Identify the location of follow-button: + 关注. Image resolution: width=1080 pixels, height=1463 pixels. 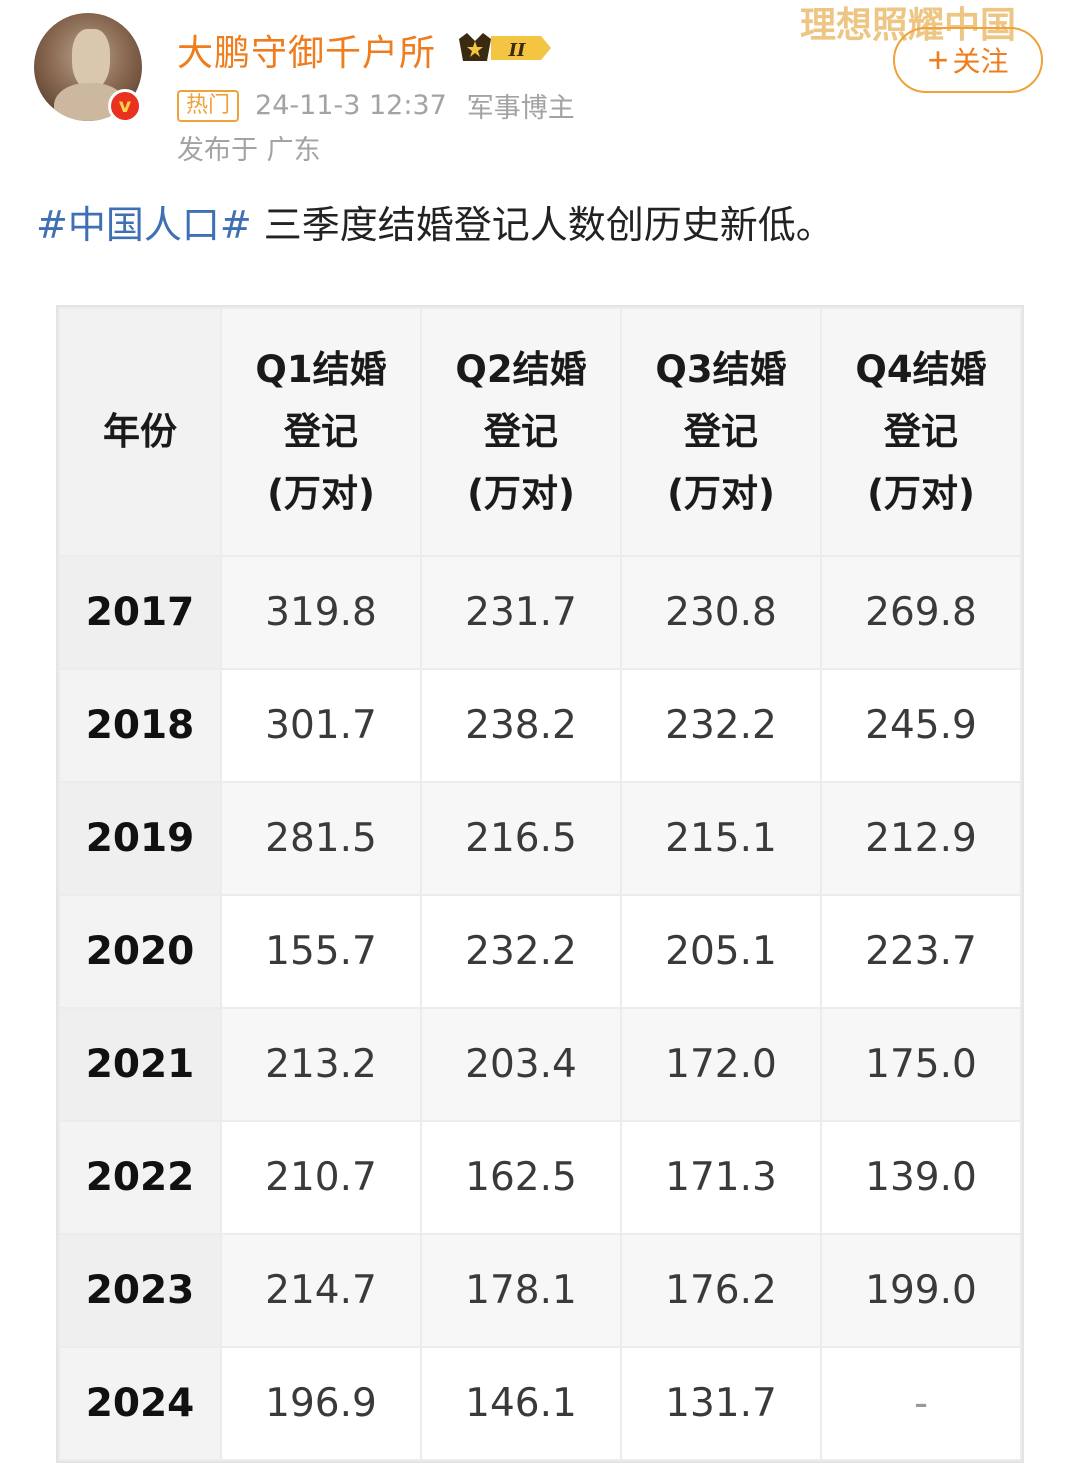
(968, 60).